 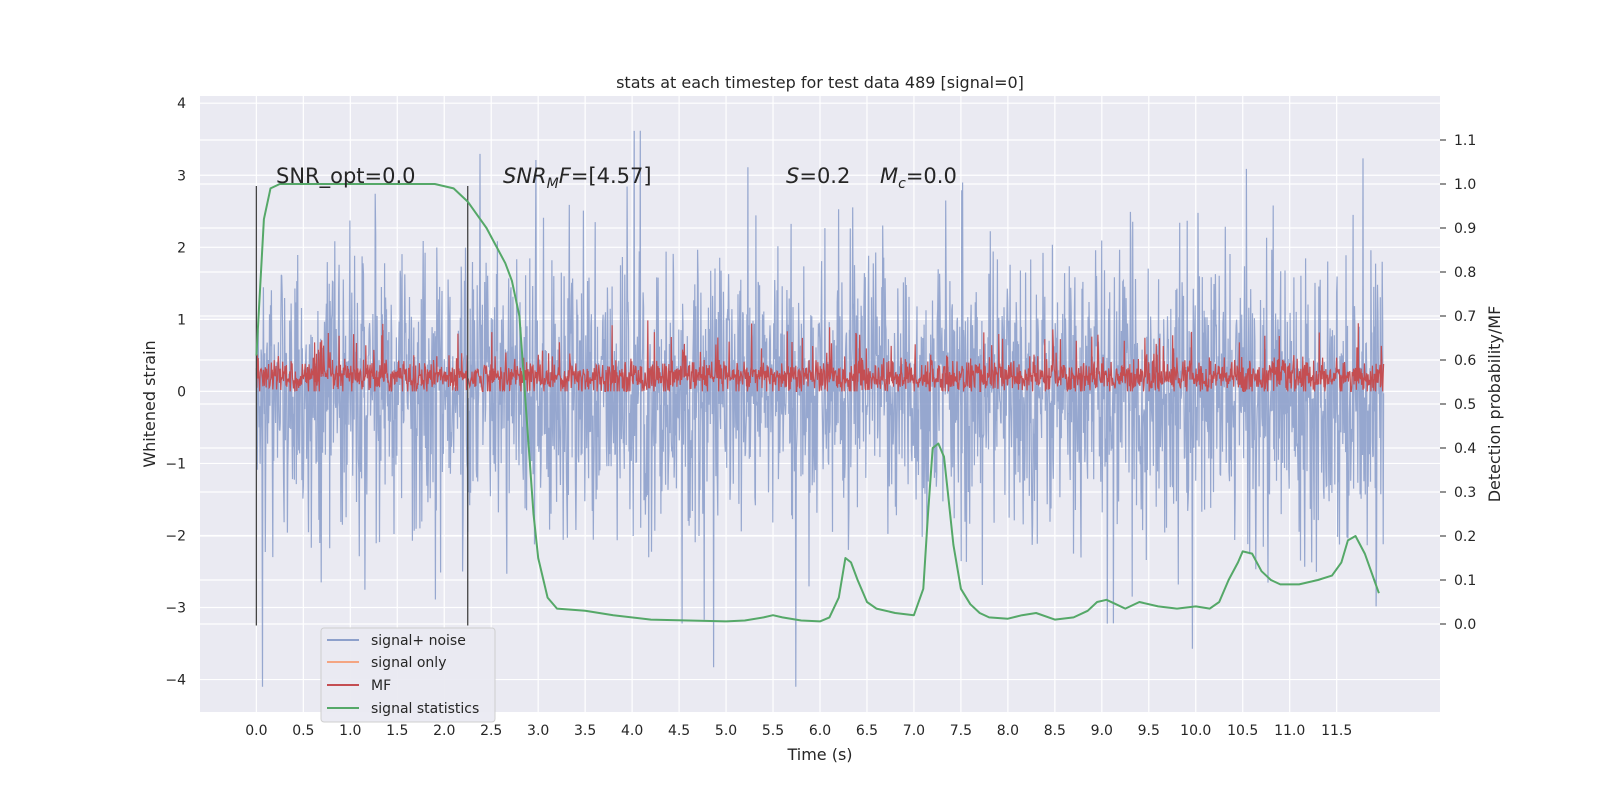 What do you see at coordinates (444, 731) in the screenshot?
I see `x-tick-label: 2.0` at bounding box center [444, 731].